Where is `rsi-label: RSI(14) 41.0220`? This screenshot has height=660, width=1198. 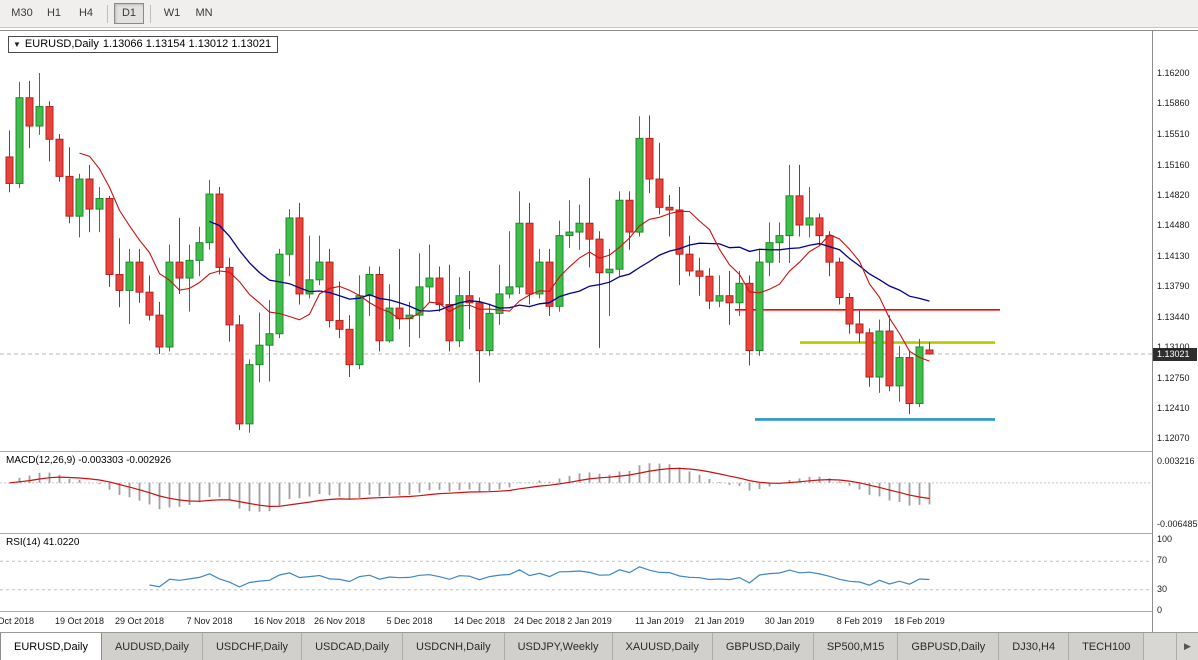
rsi-label: RSI(14) 41.0220 is located at coordinates (43, 542).